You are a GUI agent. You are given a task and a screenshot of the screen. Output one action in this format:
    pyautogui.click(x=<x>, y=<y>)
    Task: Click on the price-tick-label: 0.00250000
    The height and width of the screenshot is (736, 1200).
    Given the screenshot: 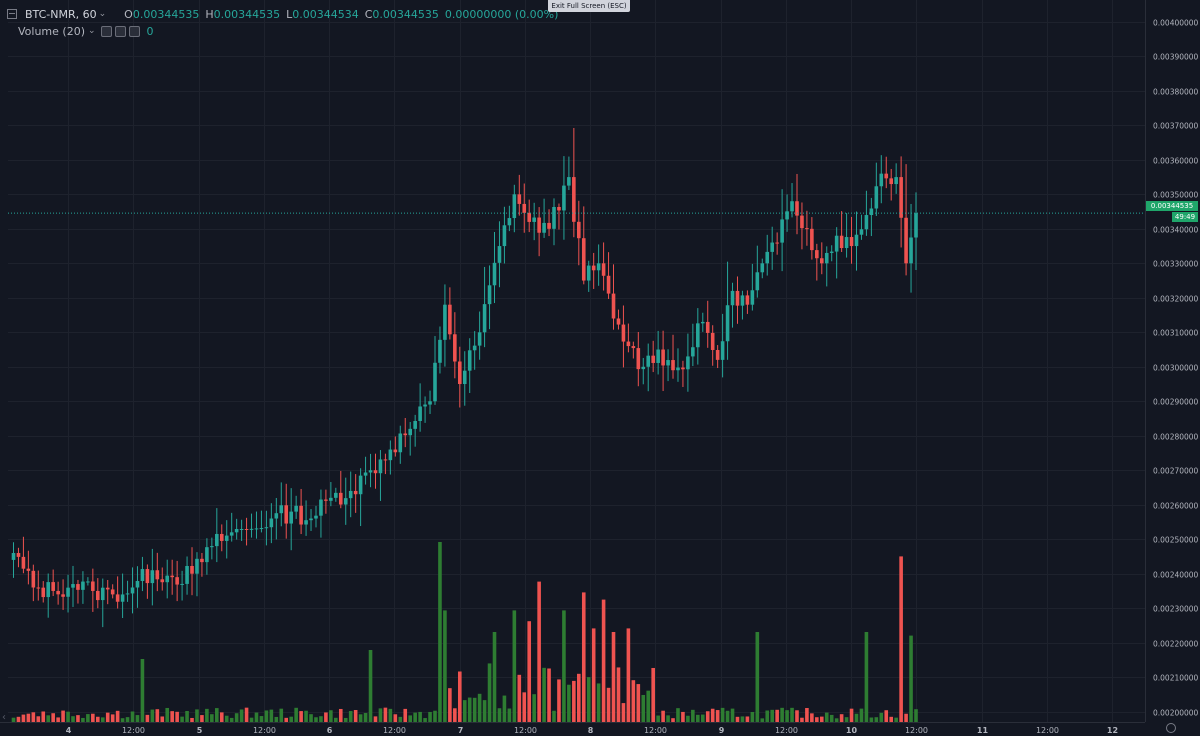 What is the action you would take?
    pyautogui.click(x=1176, y=540)
    